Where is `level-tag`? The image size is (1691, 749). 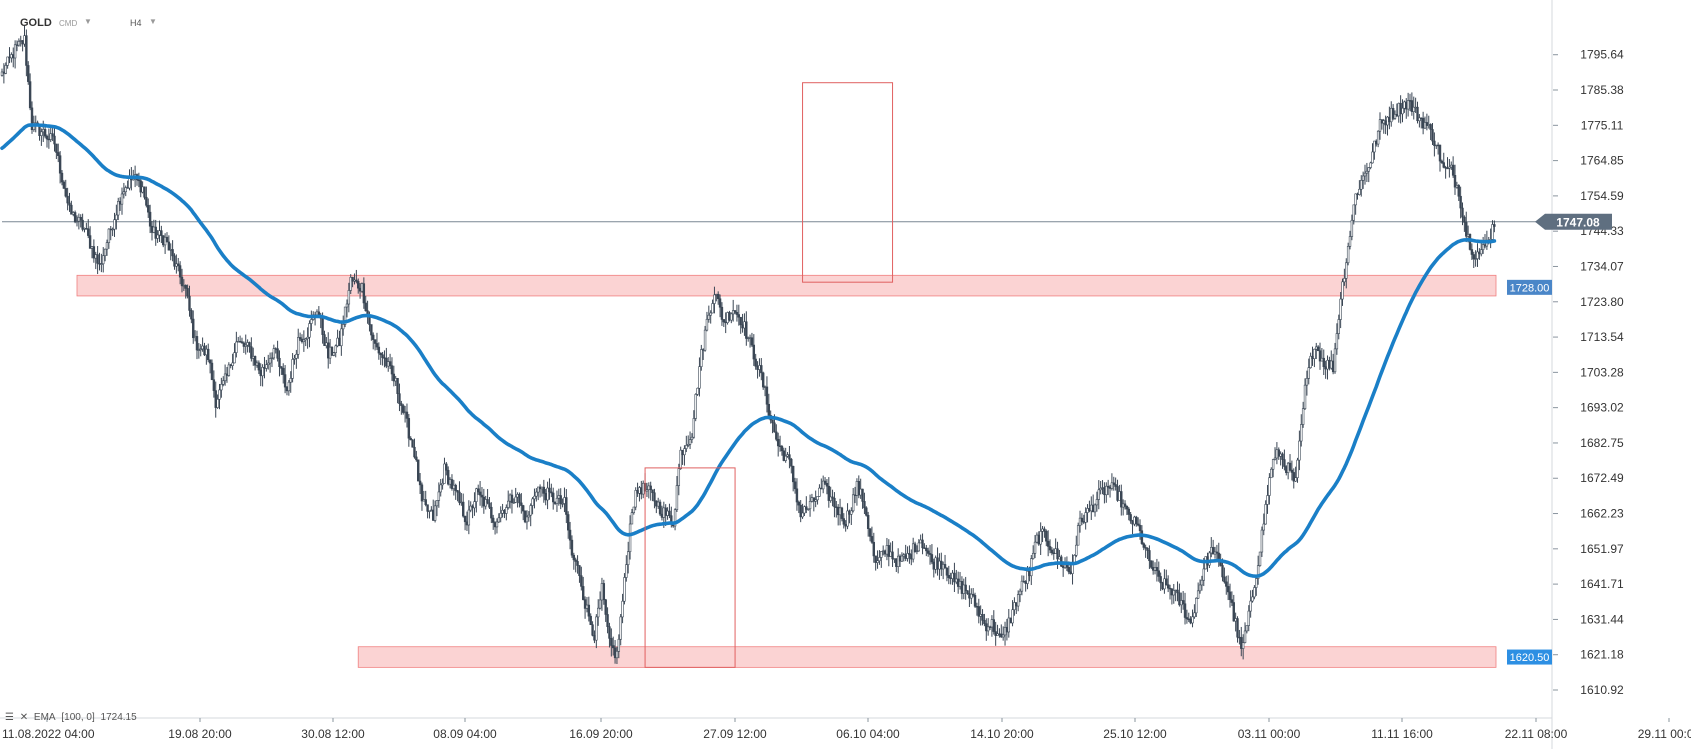 level-tag is located at coordinates (1529, 287).